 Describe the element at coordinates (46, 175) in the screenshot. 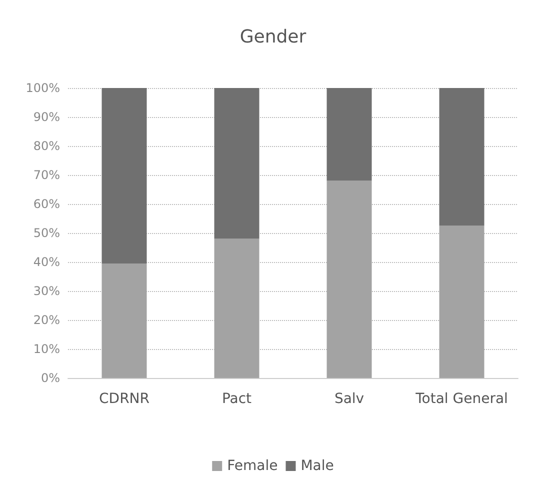

I see `y-tick-label: 70%` at that location.